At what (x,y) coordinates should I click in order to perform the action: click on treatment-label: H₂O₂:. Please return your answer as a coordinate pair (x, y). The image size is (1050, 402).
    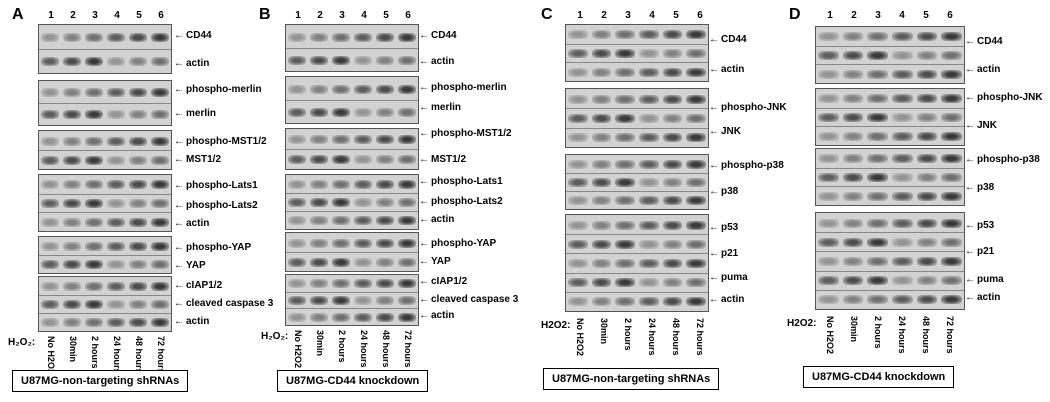
    Looking at the image, I should click on (22, 342).